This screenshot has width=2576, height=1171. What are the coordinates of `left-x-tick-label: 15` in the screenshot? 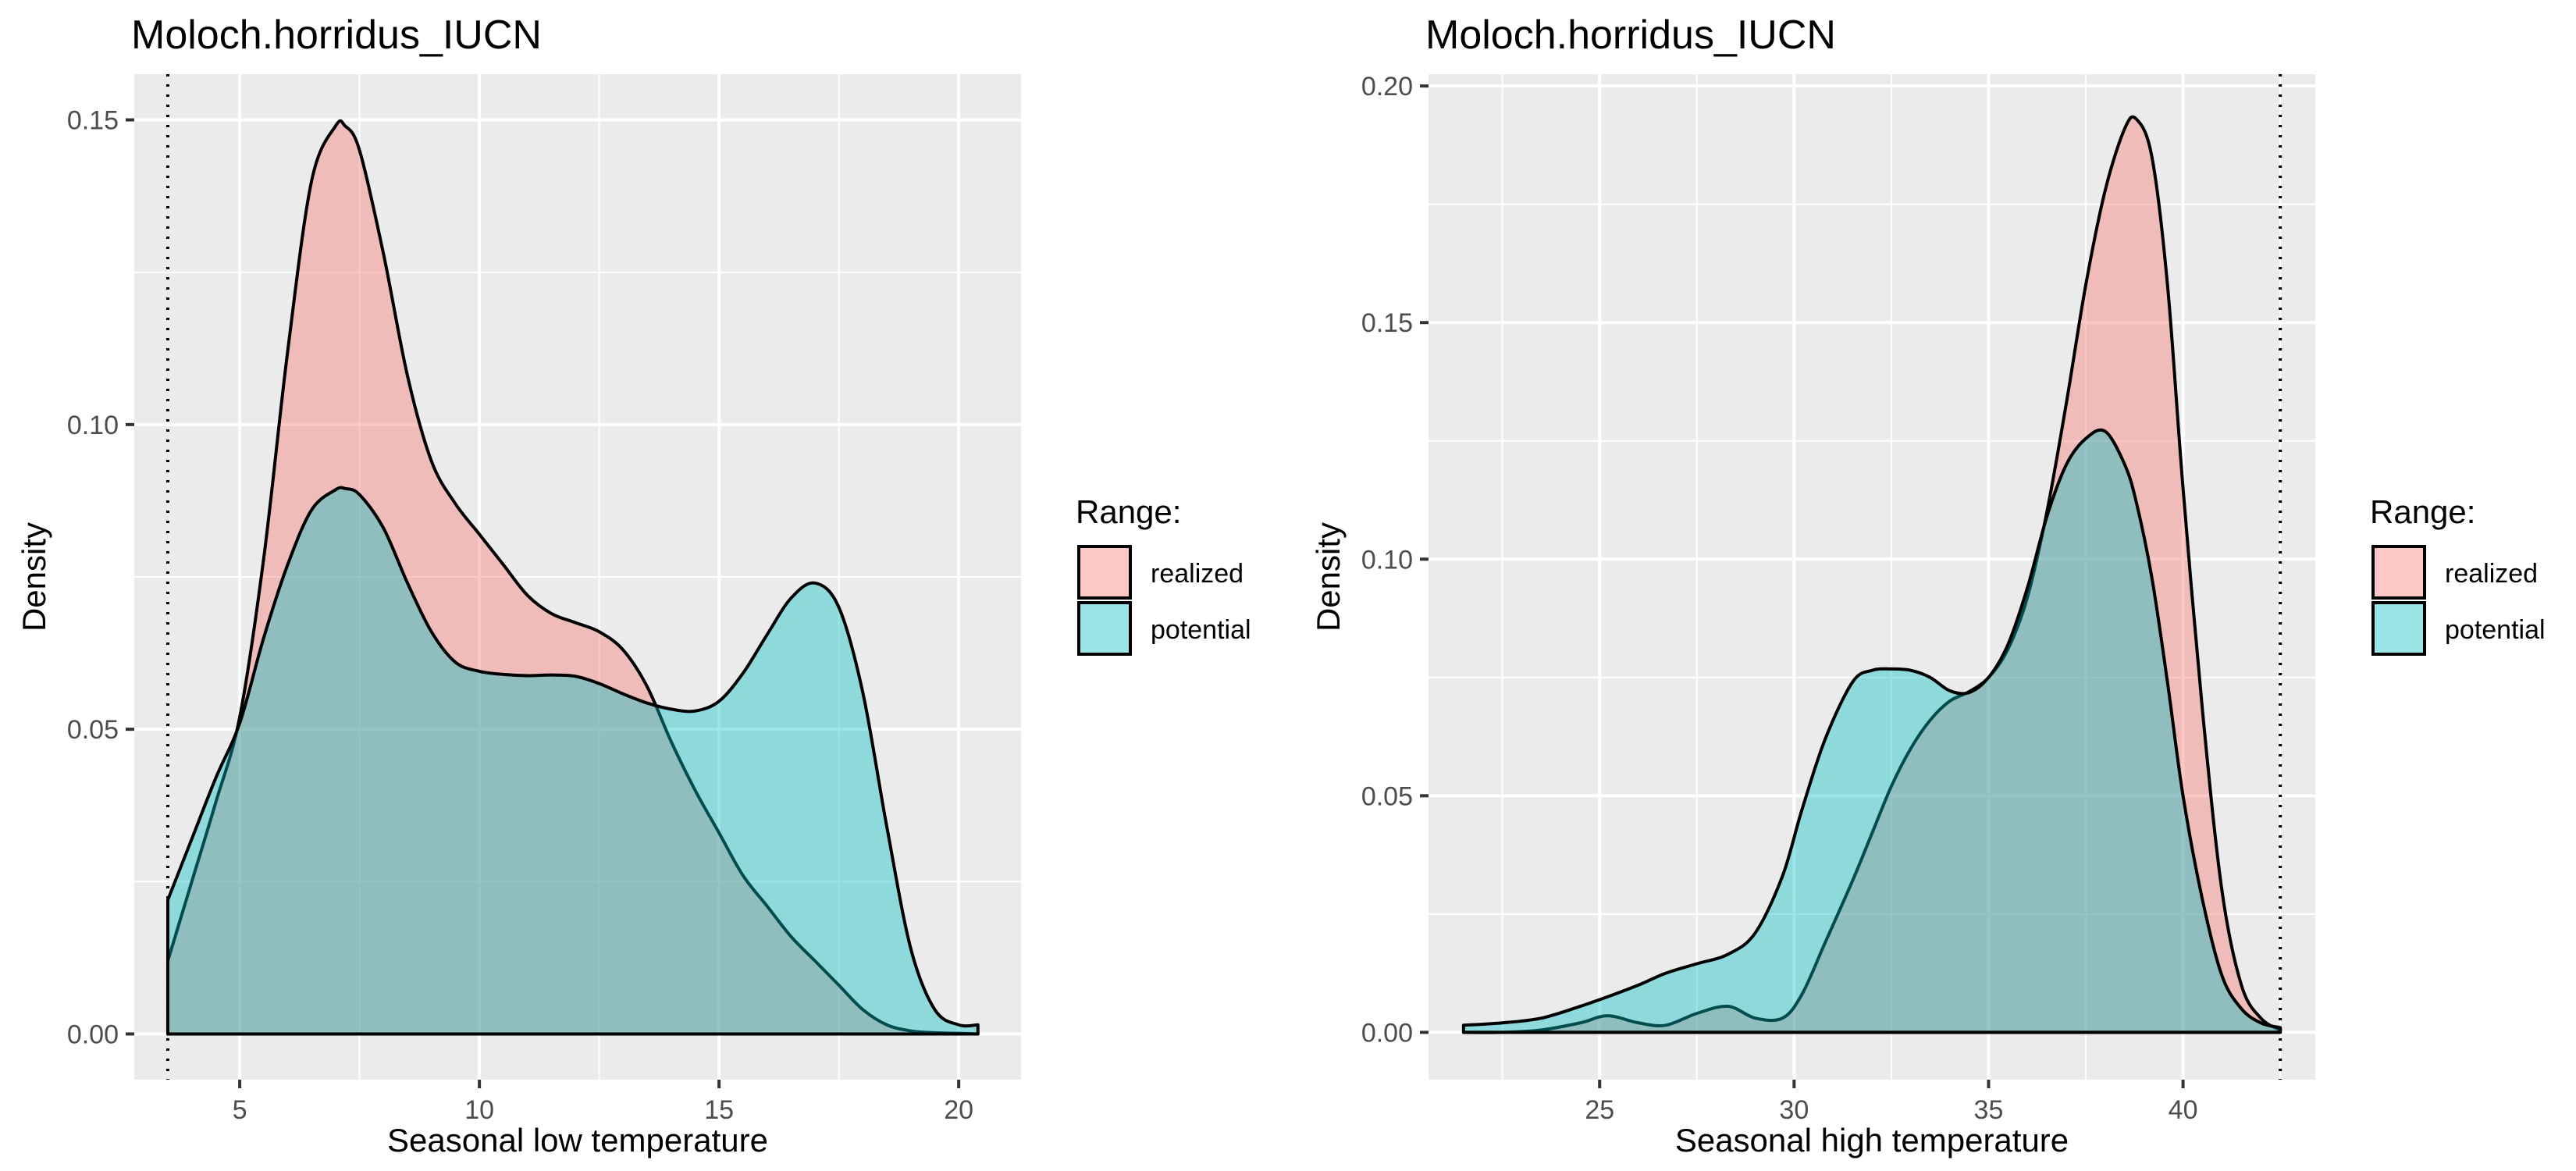 It's located at (719, 1110).